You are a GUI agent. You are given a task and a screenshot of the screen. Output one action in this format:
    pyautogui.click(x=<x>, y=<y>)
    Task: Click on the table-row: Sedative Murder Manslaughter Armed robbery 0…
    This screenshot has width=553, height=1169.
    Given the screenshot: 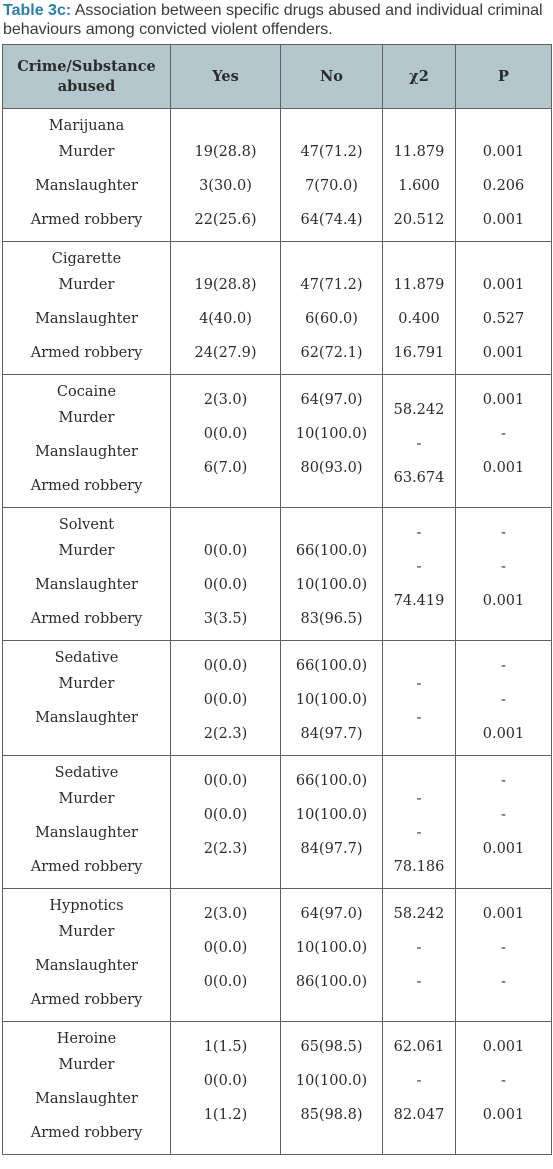 What is the action you would take?
    pyautogui.click(x=277, y=822)
    